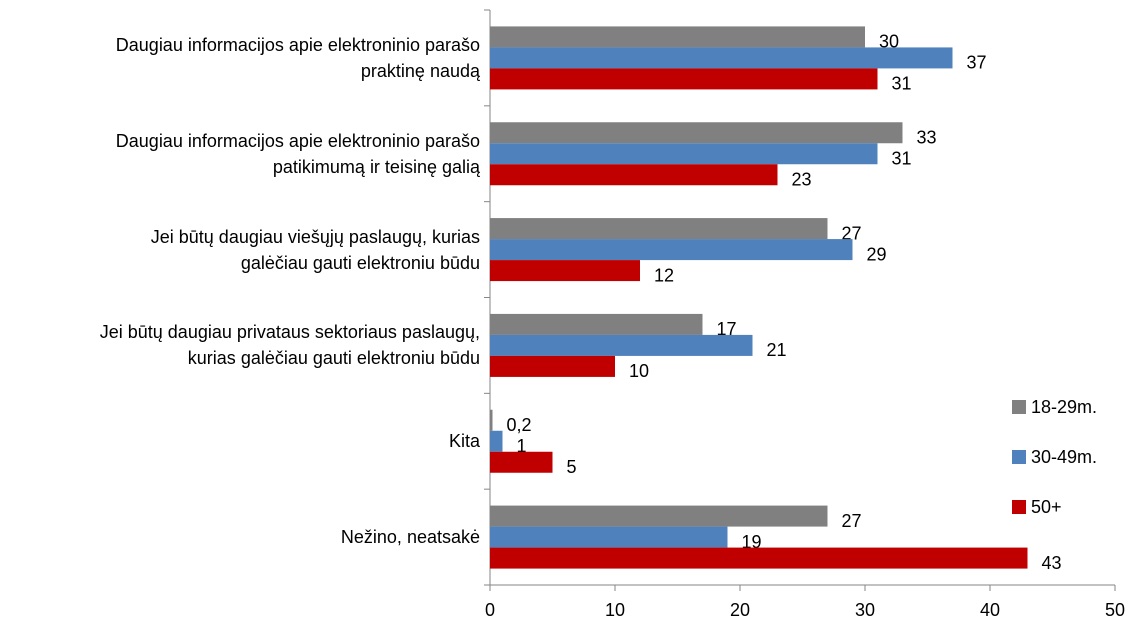 The height and width of the screenshot is (632, 1132). I want to click on value-label: 33, so click(927, 138).